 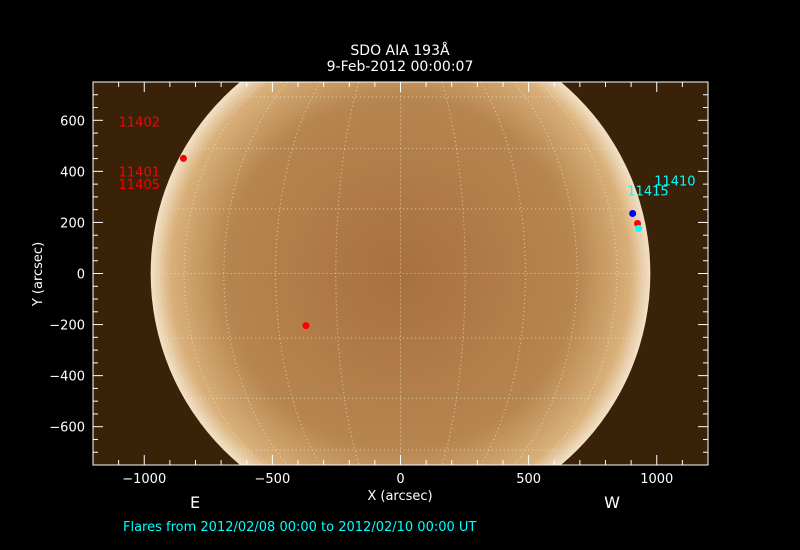 I want to click on active-region-label: 11415, so click(x=647, y=192).